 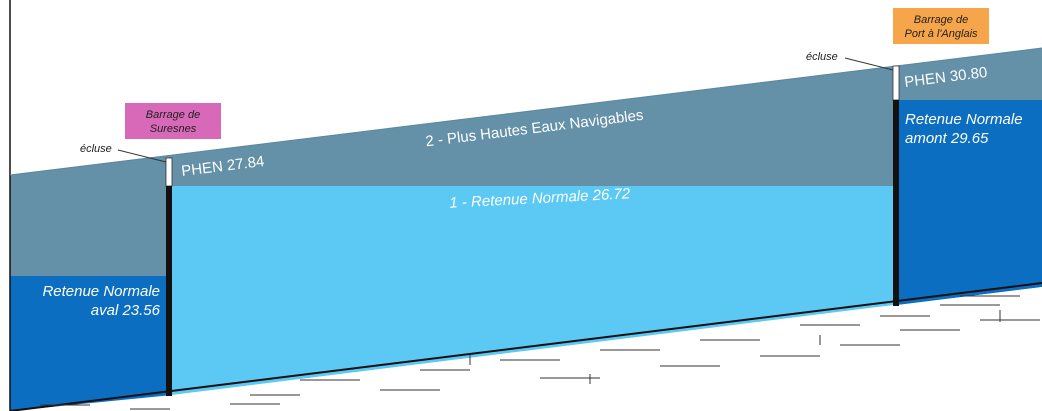 I want to click on left-lock-pointer, so click(x=142, y=156).